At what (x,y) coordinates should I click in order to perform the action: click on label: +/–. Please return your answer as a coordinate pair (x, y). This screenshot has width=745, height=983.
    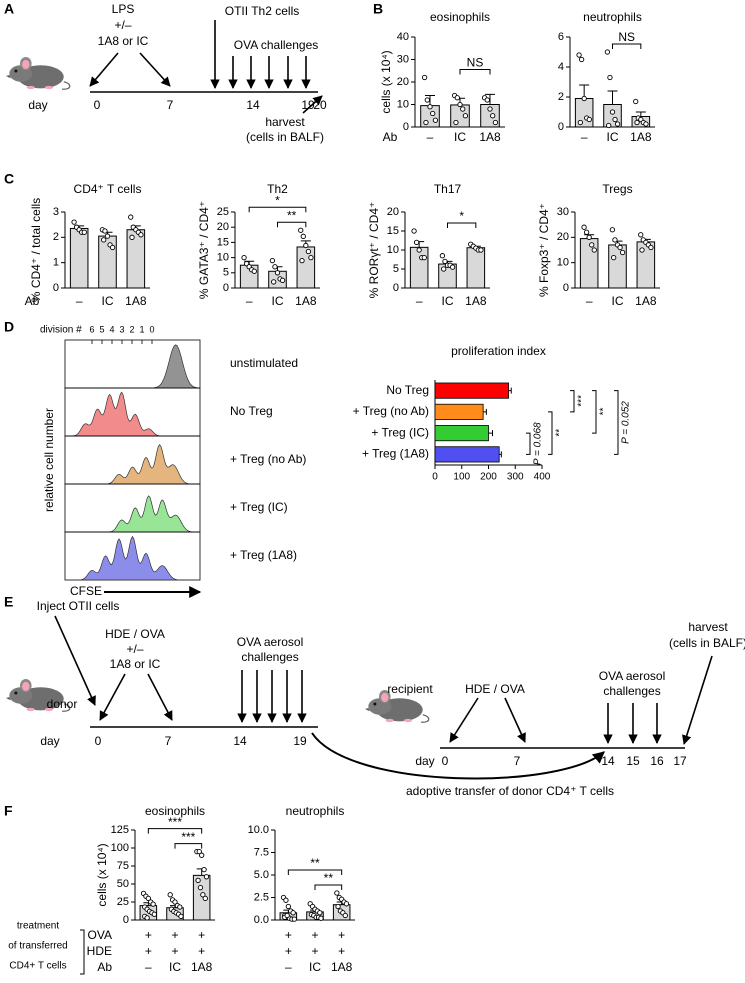
    Looking at the image, I should click on (134, 649).